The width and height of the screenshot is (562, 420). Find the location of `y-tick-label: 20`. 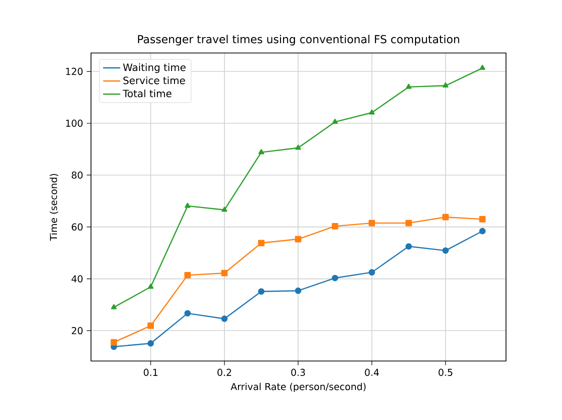

y-tick-label: 20 is located at coordinates (77, 330).